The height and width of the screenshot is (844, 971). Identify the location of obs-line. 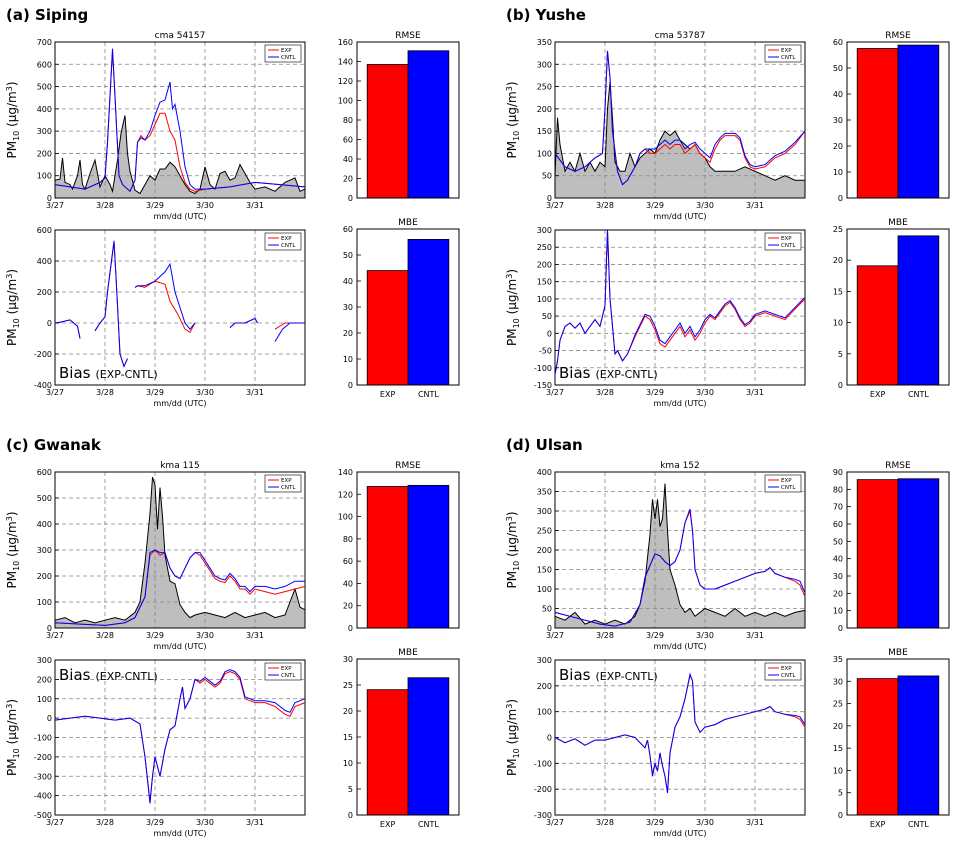
(180, 155).